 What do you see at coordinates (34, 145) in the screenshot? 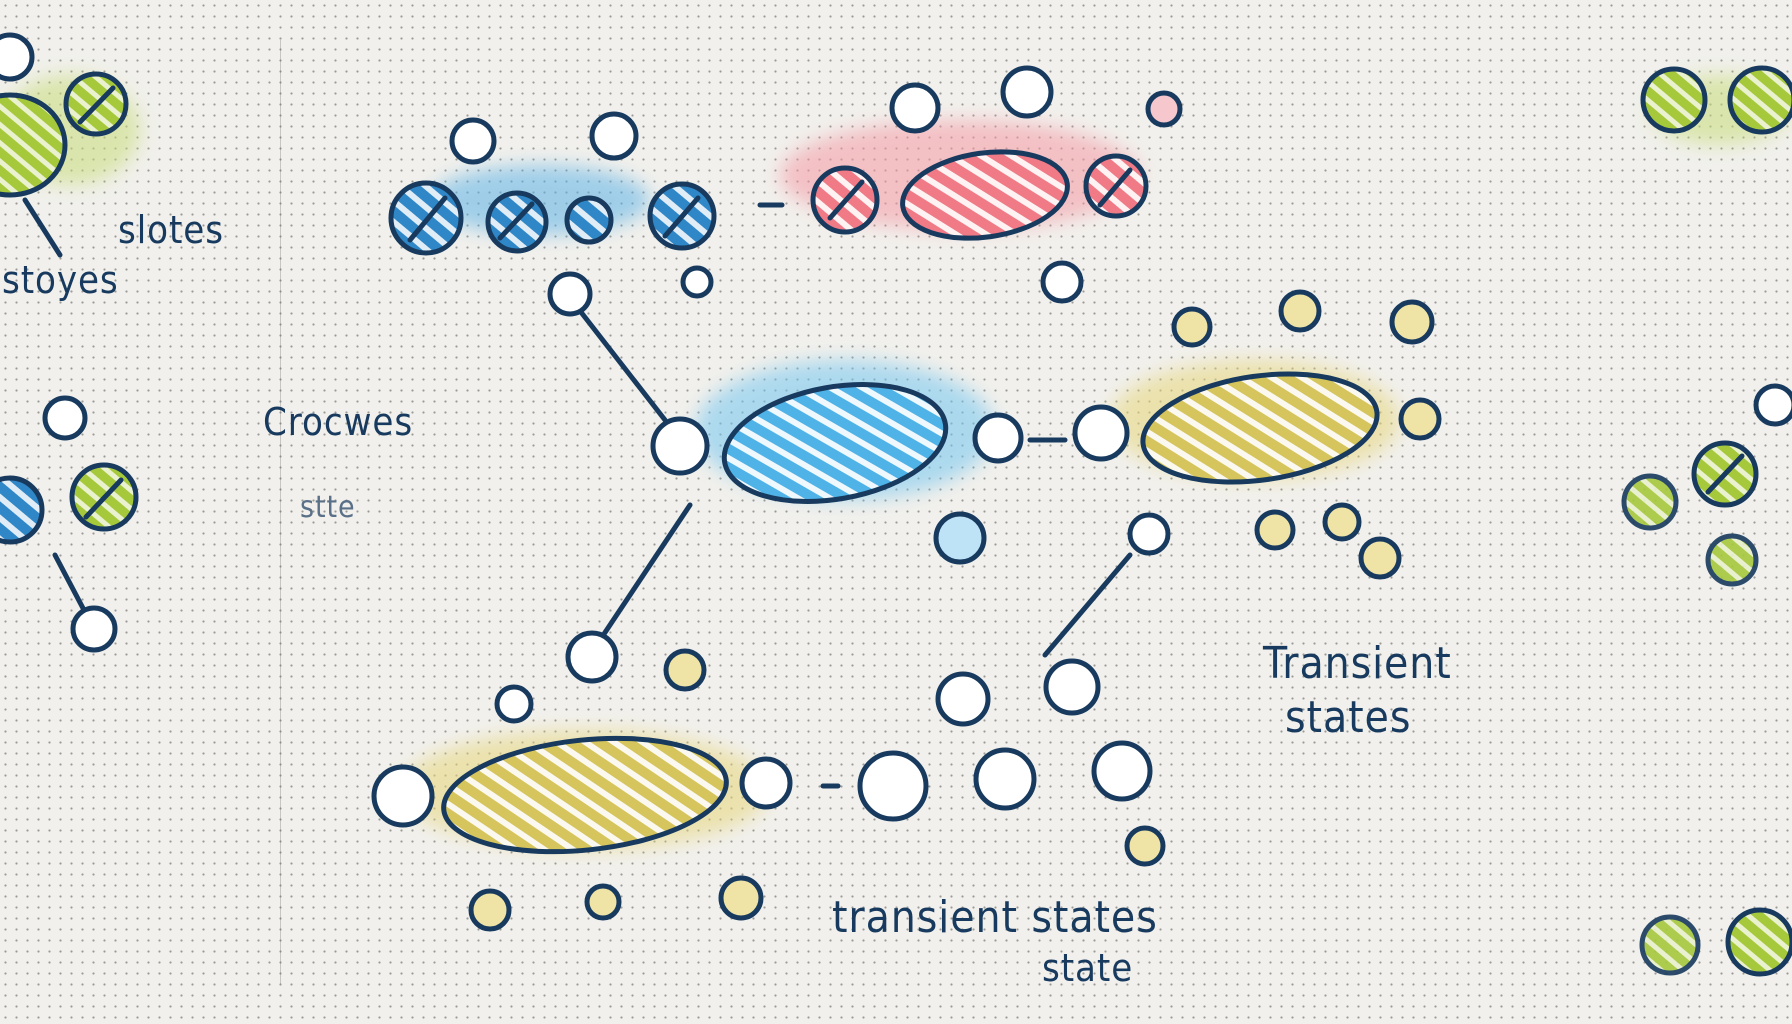
I see `green-state-oval-left` at bounding box center [34, 145].